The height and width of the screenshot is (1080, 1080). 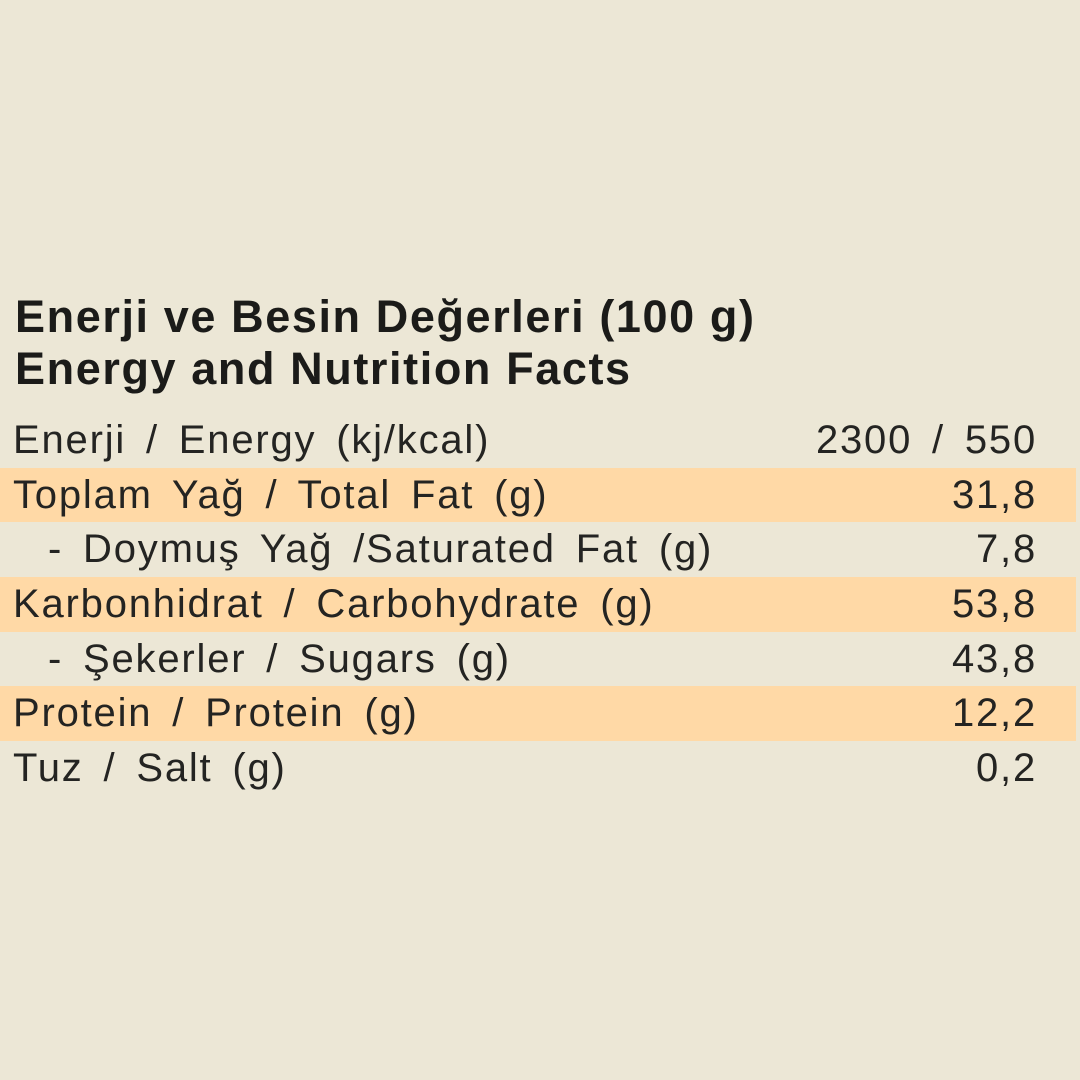 I want to click on nutrition-row: Enerji / Energy (kj/kcal) 2300 / 550, so click(x=538, y=440).